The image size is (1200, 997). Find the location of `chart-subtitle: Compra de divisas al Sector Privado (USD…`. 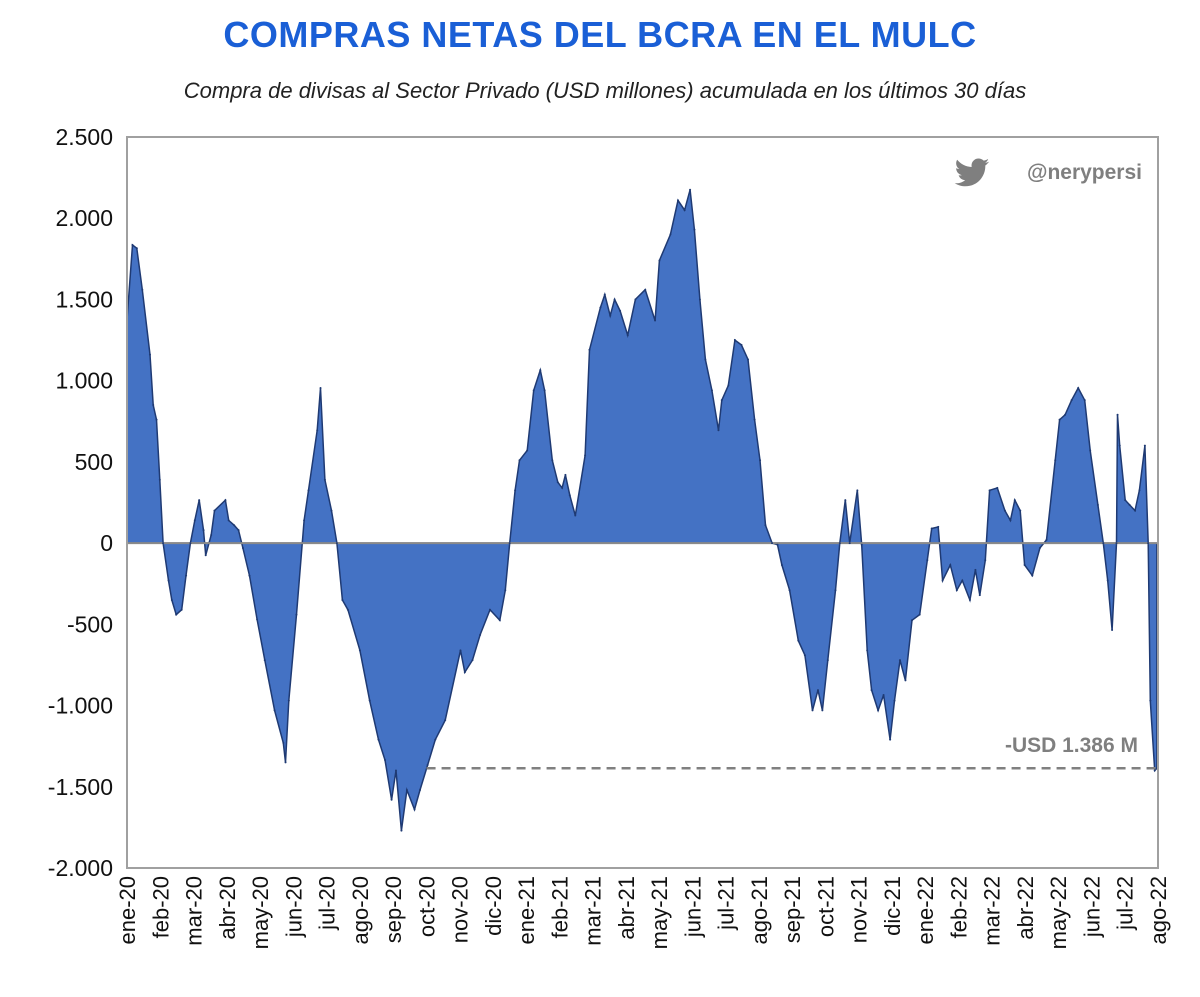

chart-subtitle: Compra de divisas al Sector Privado (USD… is located at coordinates (605, 90).